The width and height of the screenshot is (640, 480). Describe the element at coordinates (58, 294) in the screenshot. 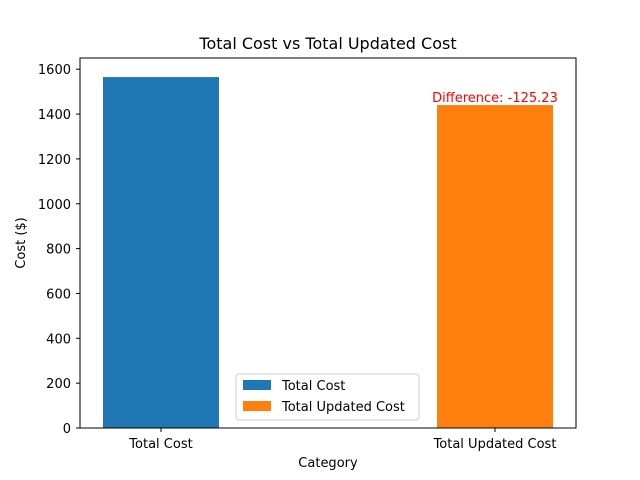

I see `y-tick-label: 600` at that location.